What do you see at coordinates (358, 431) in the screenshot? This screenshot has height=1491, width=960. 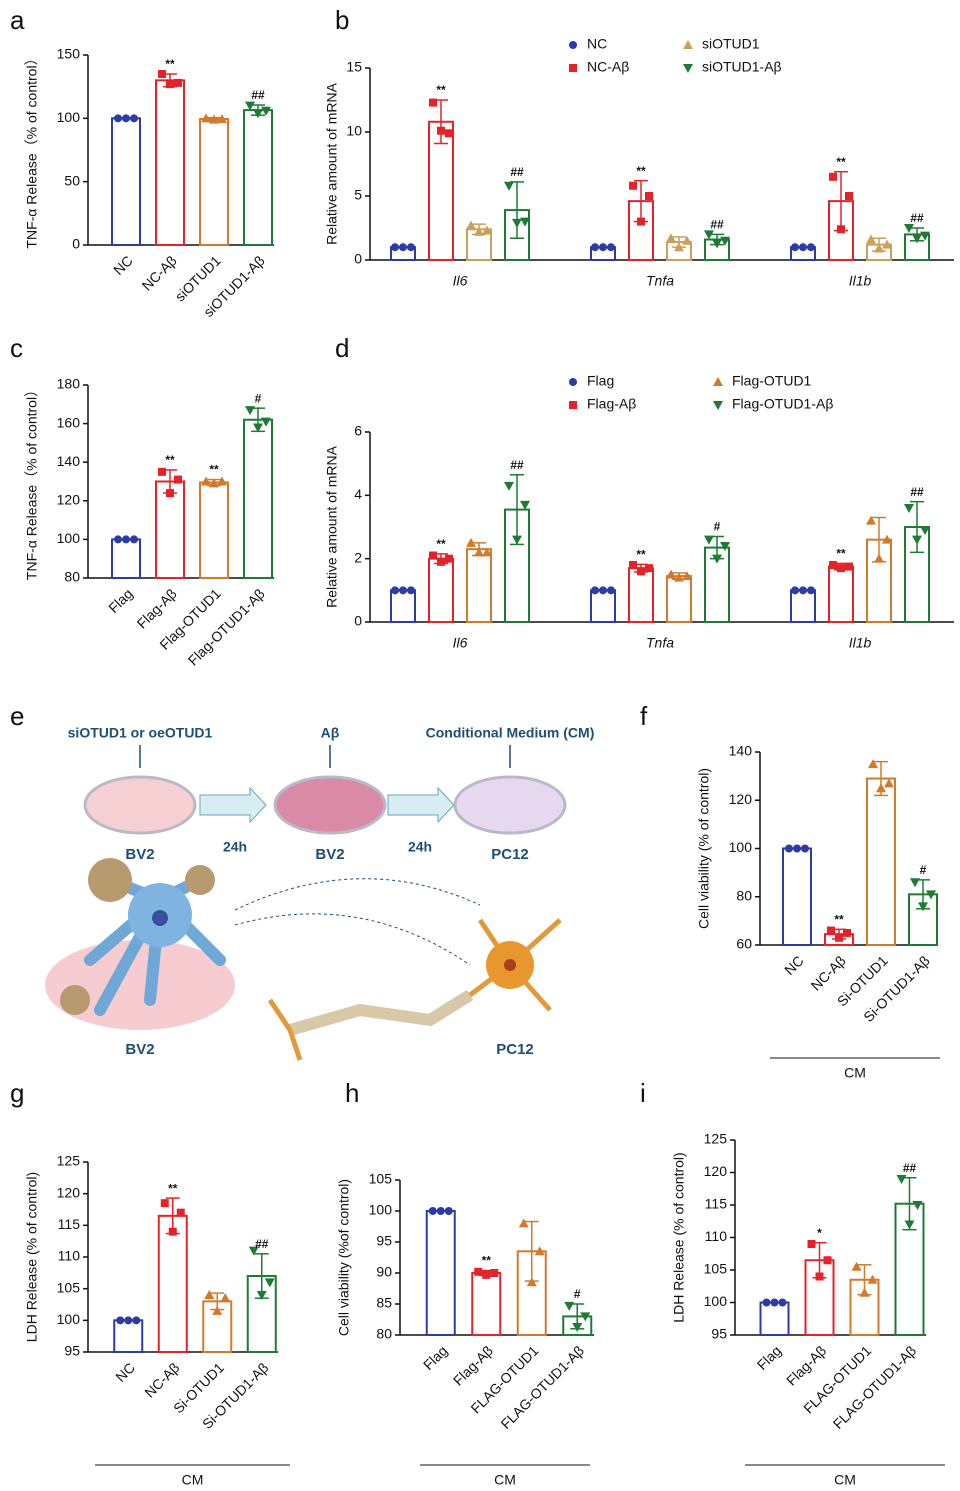 I see `y-tick-label: 6` at bounding box center [358, 431].